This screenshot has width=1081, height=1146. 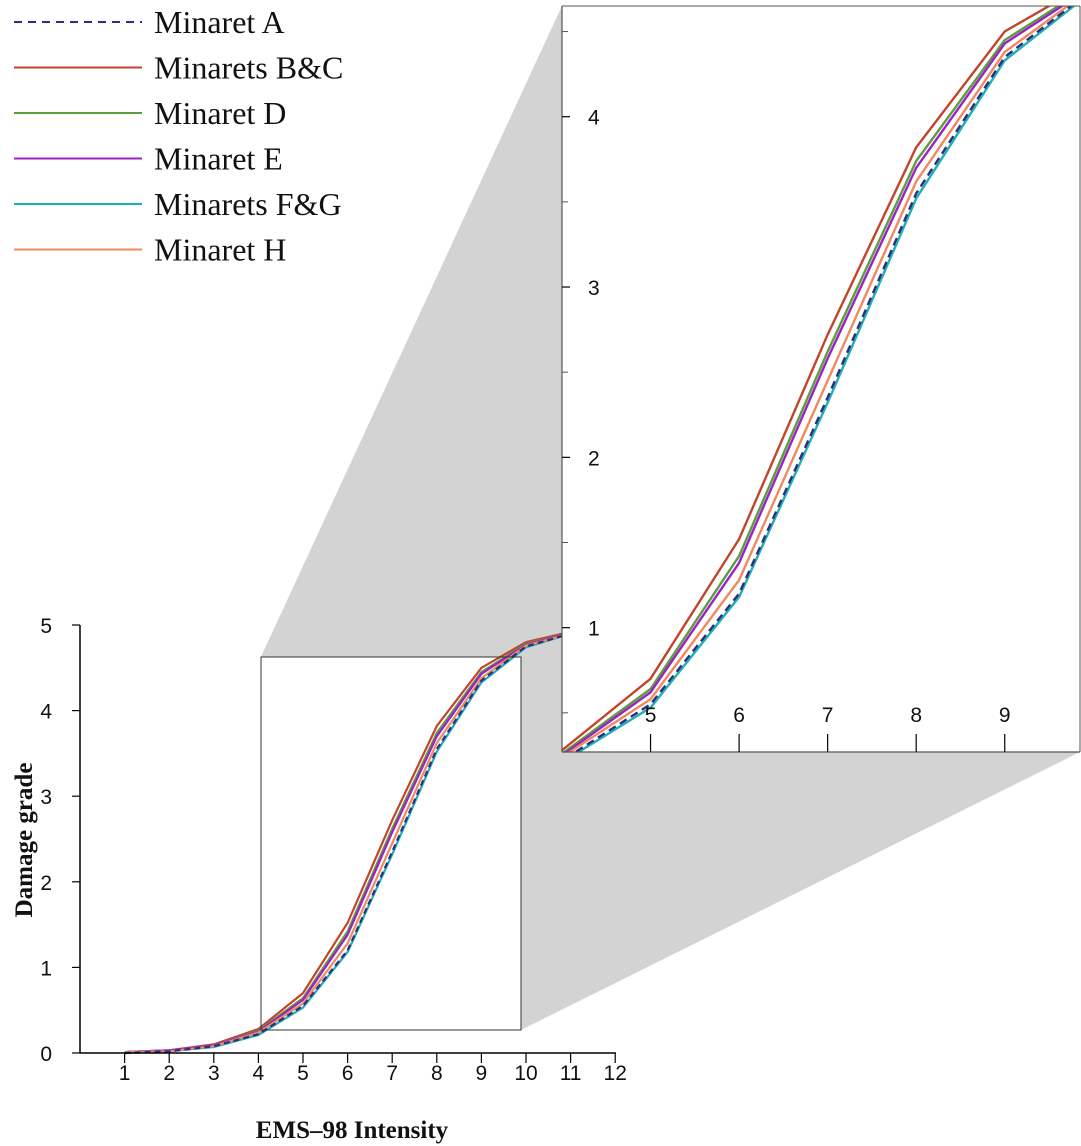 What do you see at coordinates (214, 1073) in the screenshot?
I see `x-tick-label: 3` at bounding box center [214, 1073].